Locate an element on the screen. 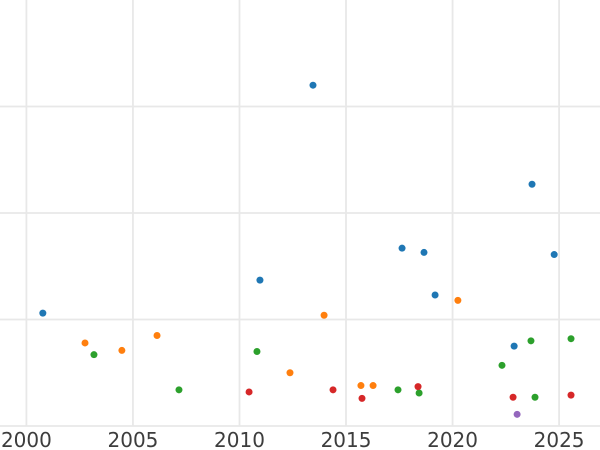 The image size is (600, 450). x-tick-label: 2015 is located at coordinates (346, 439).